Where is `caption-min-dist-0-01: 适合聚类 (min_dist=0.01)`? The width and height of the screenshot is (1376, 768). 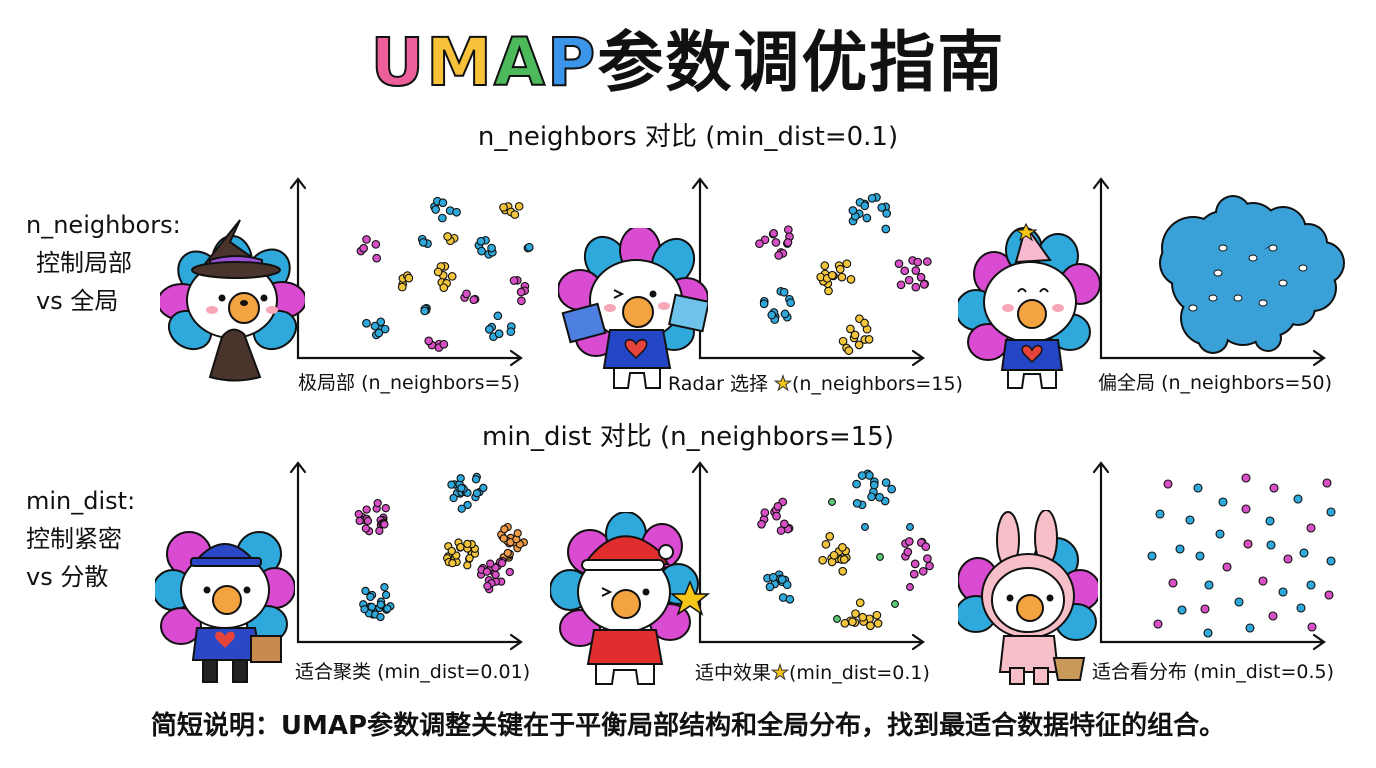
caption-min-dist-0-01: 适合聚类 (min_dist=0.01) is located at coordinates (413, 672).